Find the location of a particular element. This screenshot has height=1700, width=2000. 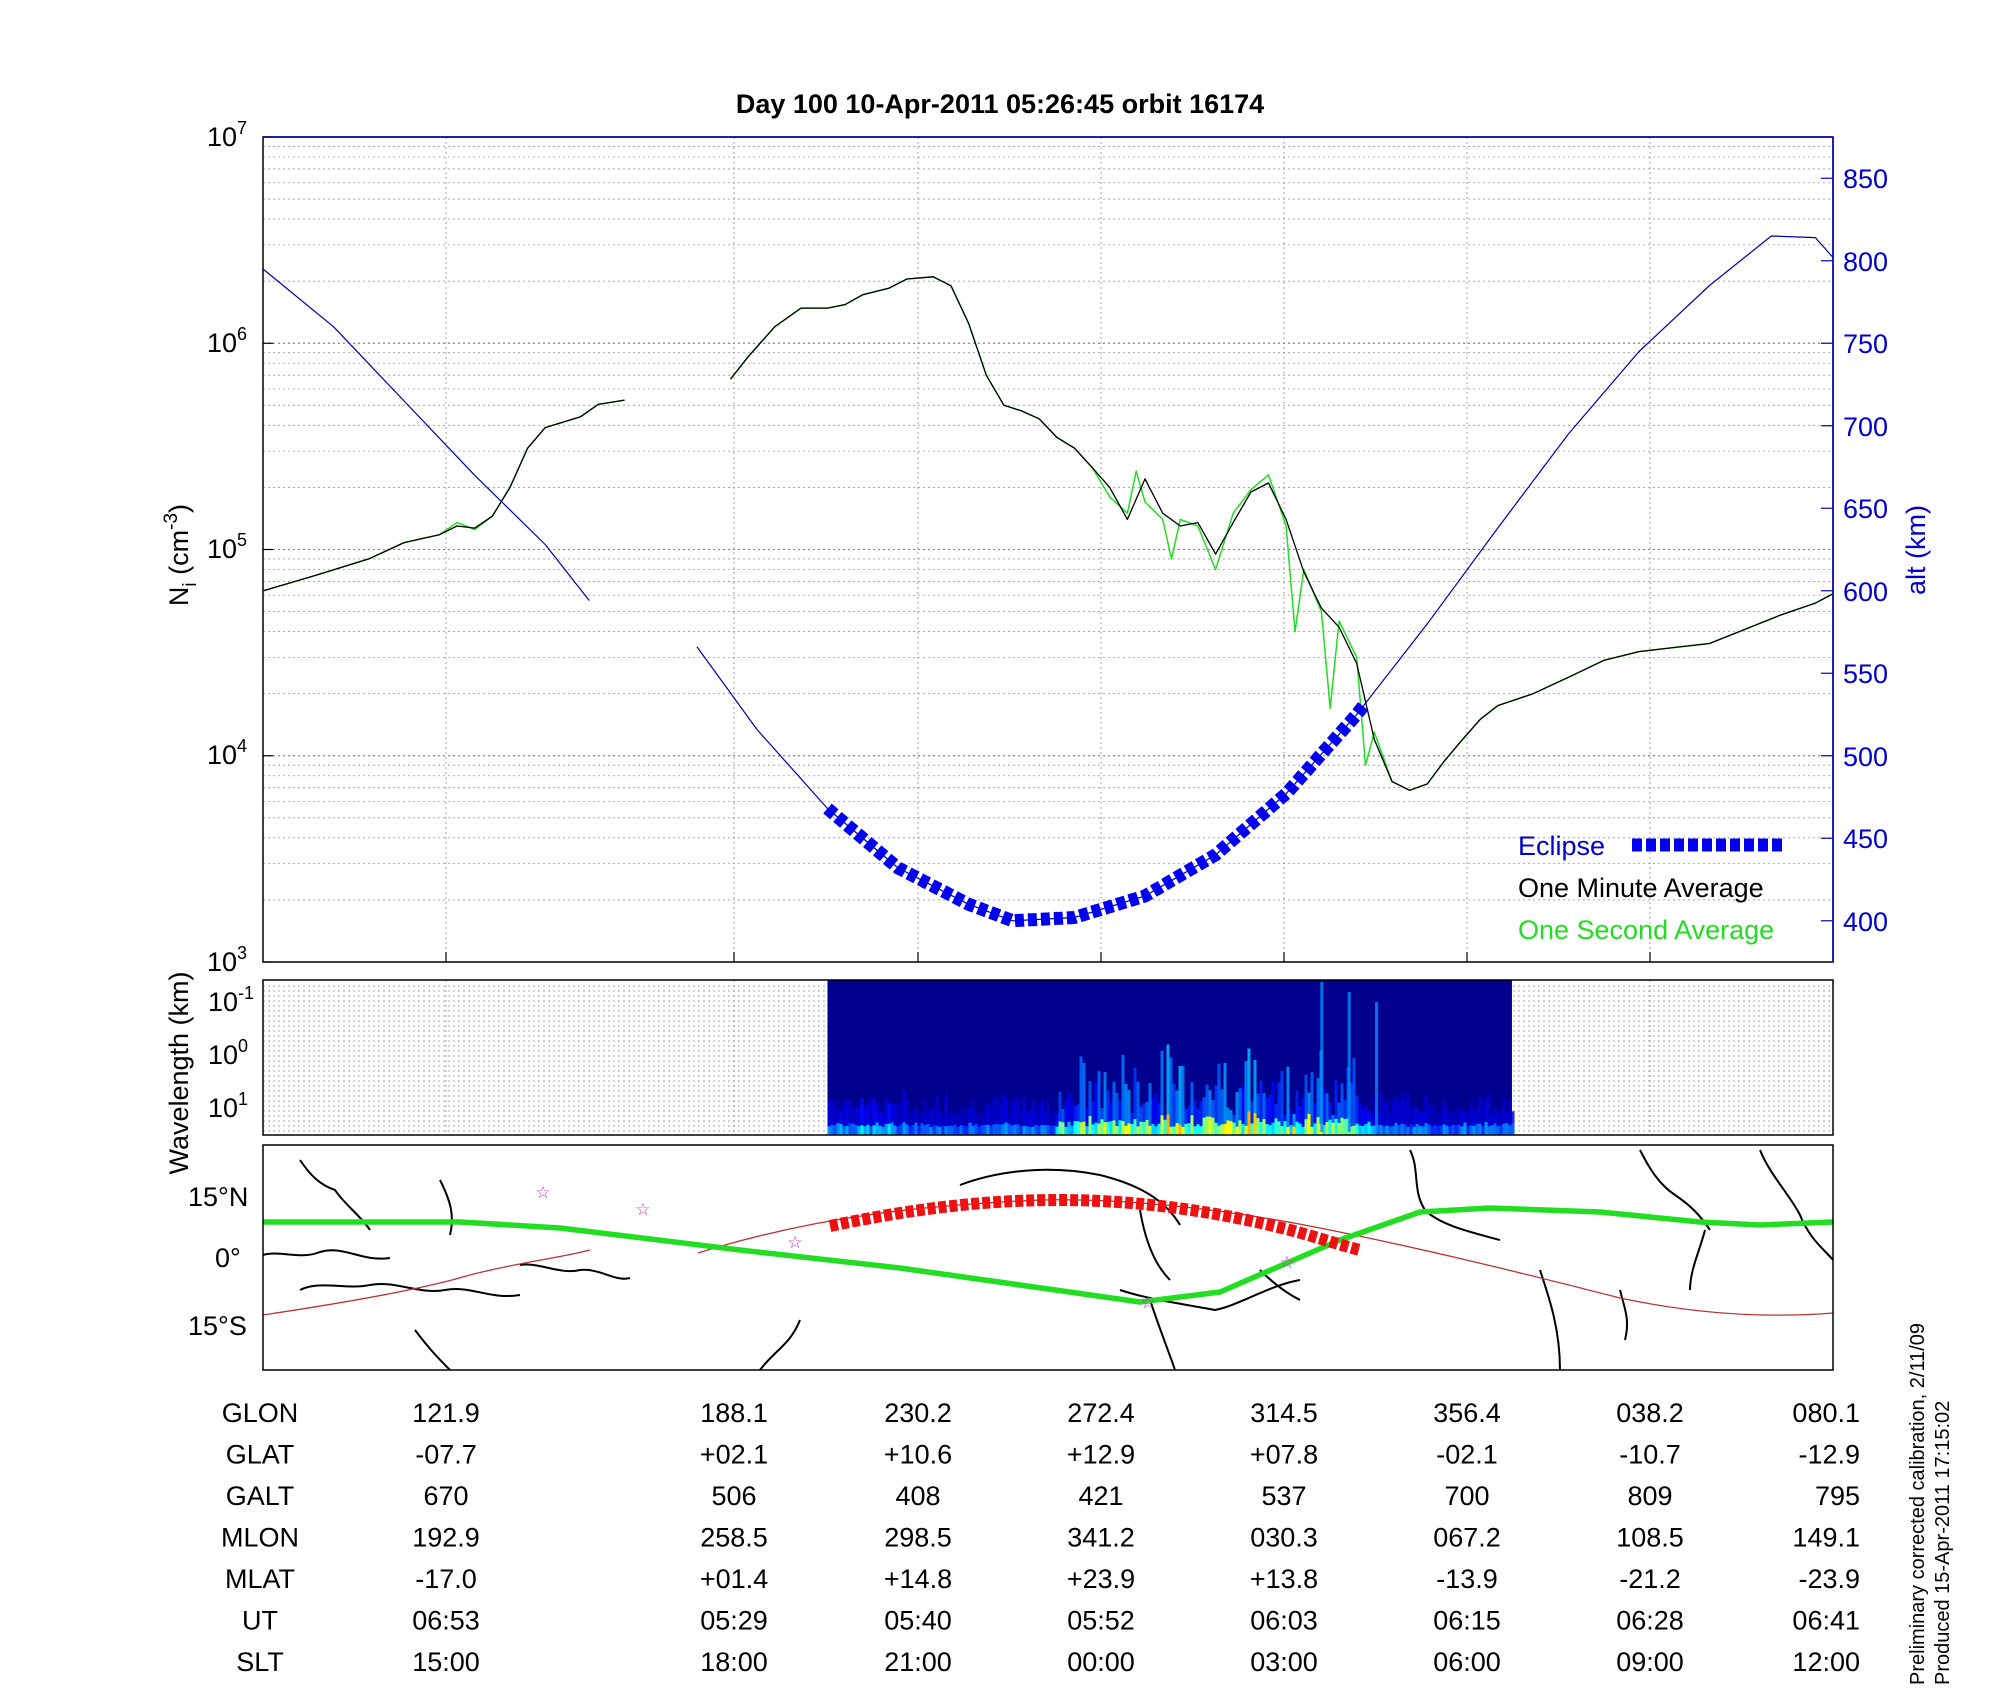

table-cell: 230.2 is located at coordinates (918, 1413).